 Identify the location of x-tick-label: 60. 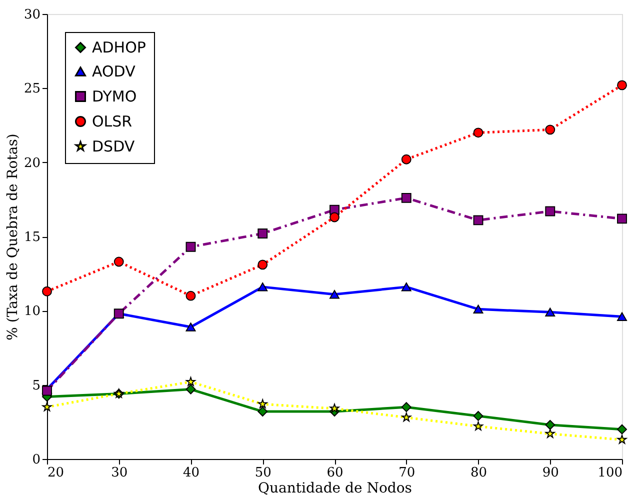
(335, 473).